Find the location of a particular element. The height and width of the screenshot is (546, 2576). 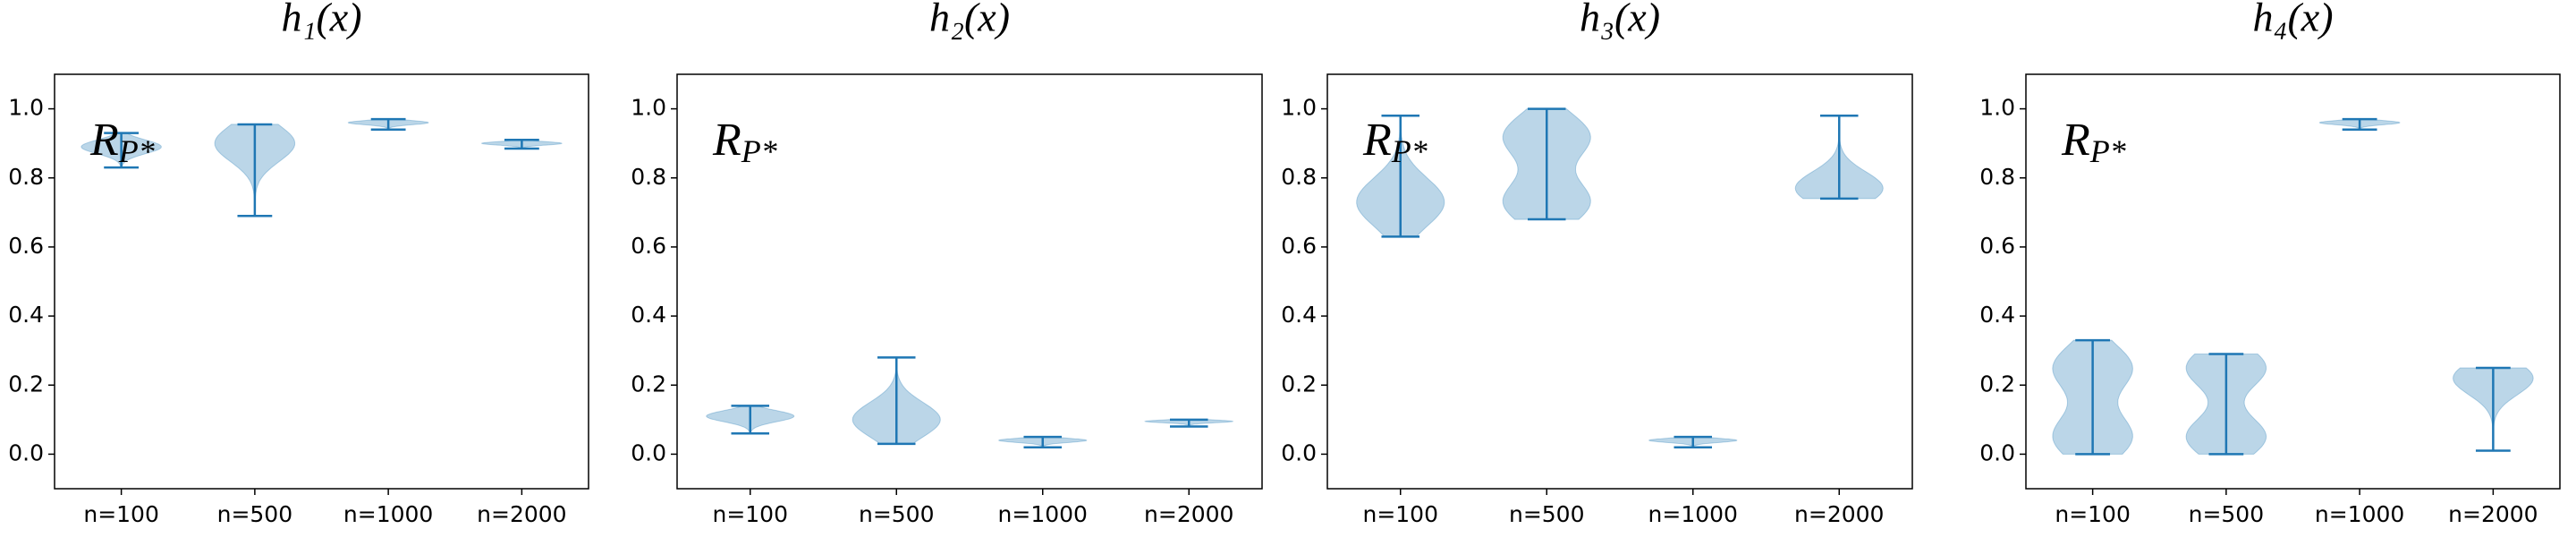

panel-title: h₃(x) is located at coordinates (1620, 20).